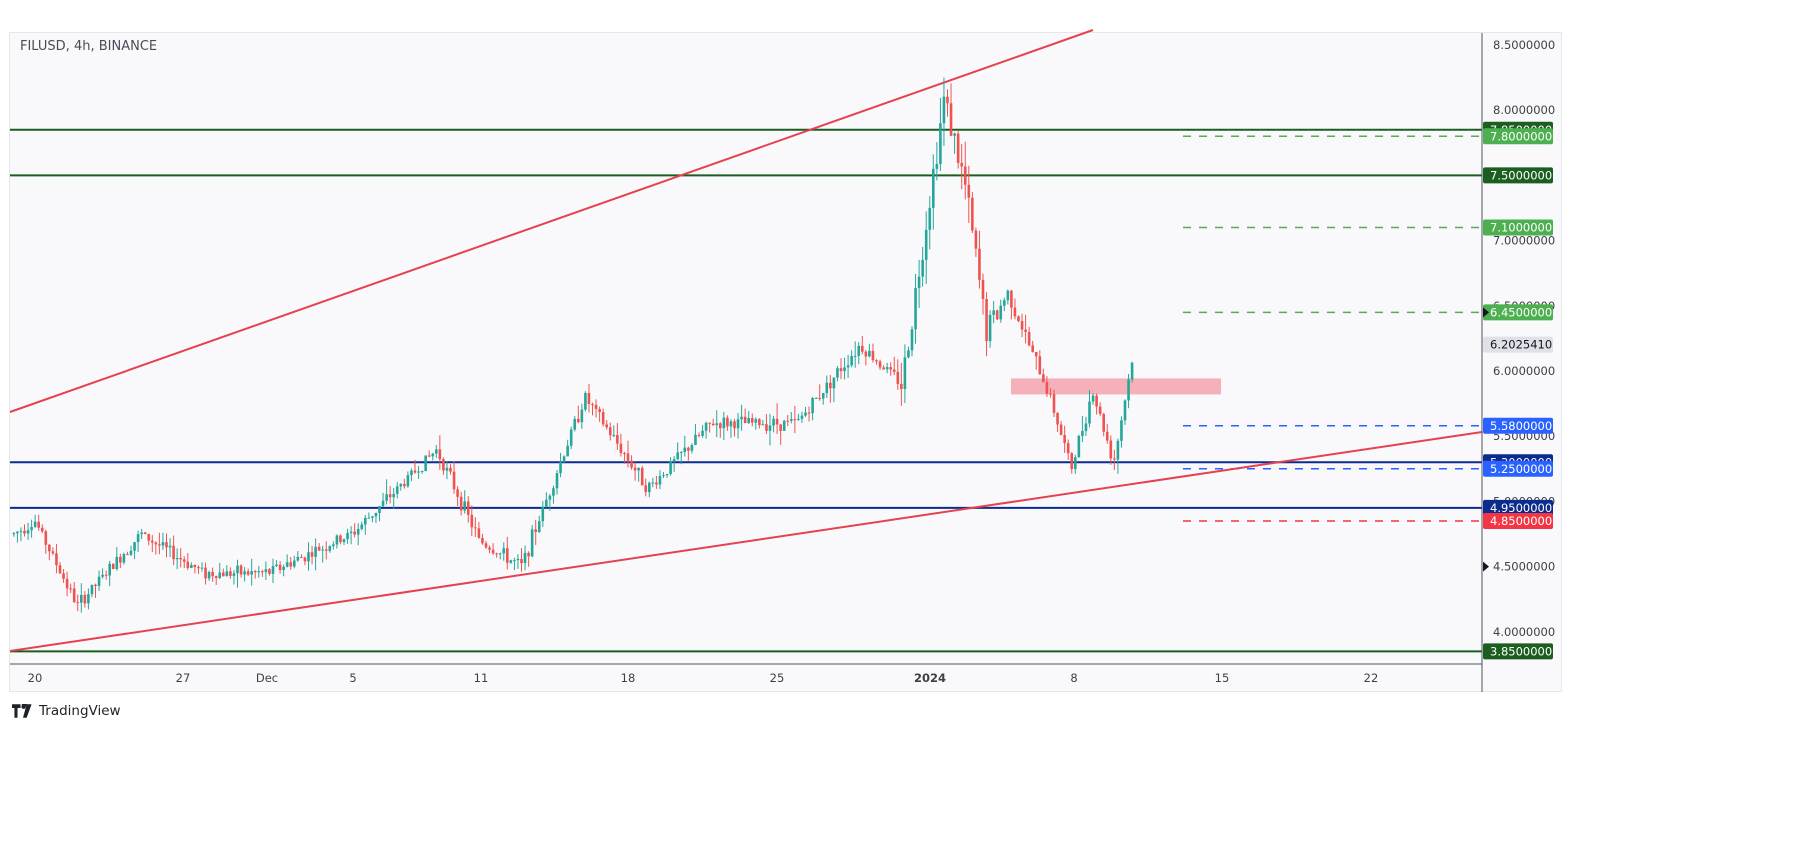 This screenshot has width=1815, height=846. Describe the element at coordinates (89, 46) in the screenshot. I see `chart-title: FILUSD, 4h, BINANCE` at that location.